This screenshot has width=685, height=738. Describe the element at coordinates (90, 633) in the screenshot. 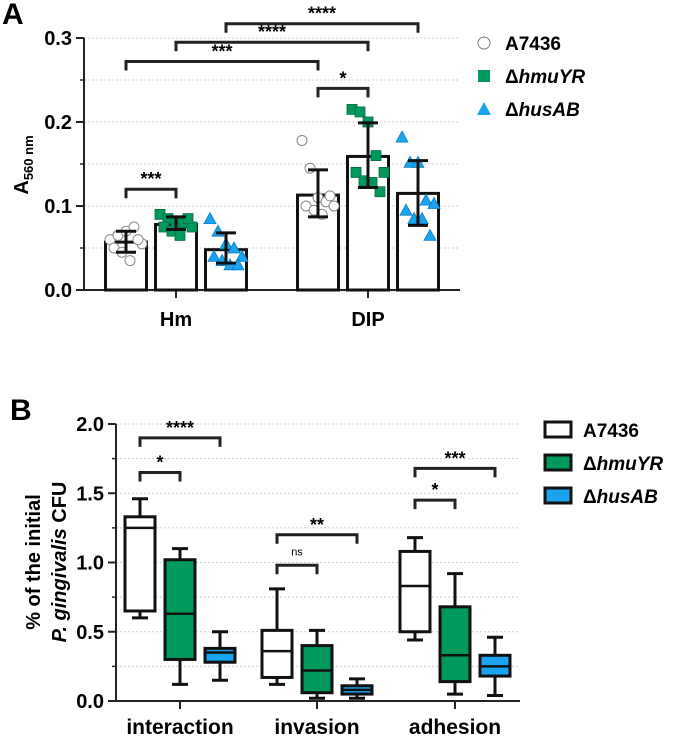

I see `y-tick-label: 0.5` at that location.